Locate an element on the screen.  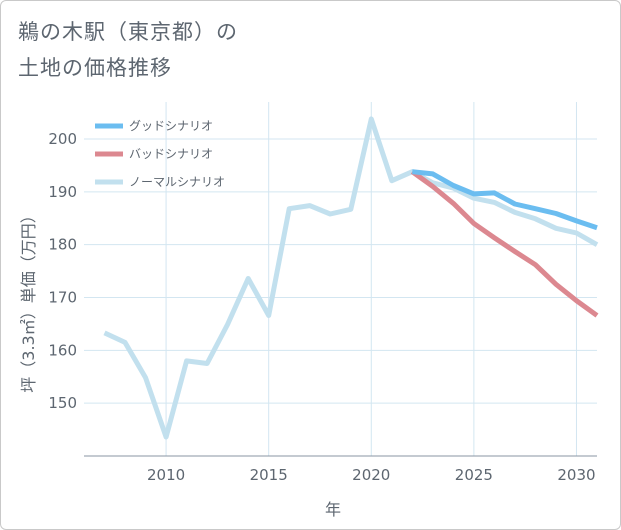
y-axis-label: 坪（3.3㎡）単価（万円） is located at coordinates (28, 299).